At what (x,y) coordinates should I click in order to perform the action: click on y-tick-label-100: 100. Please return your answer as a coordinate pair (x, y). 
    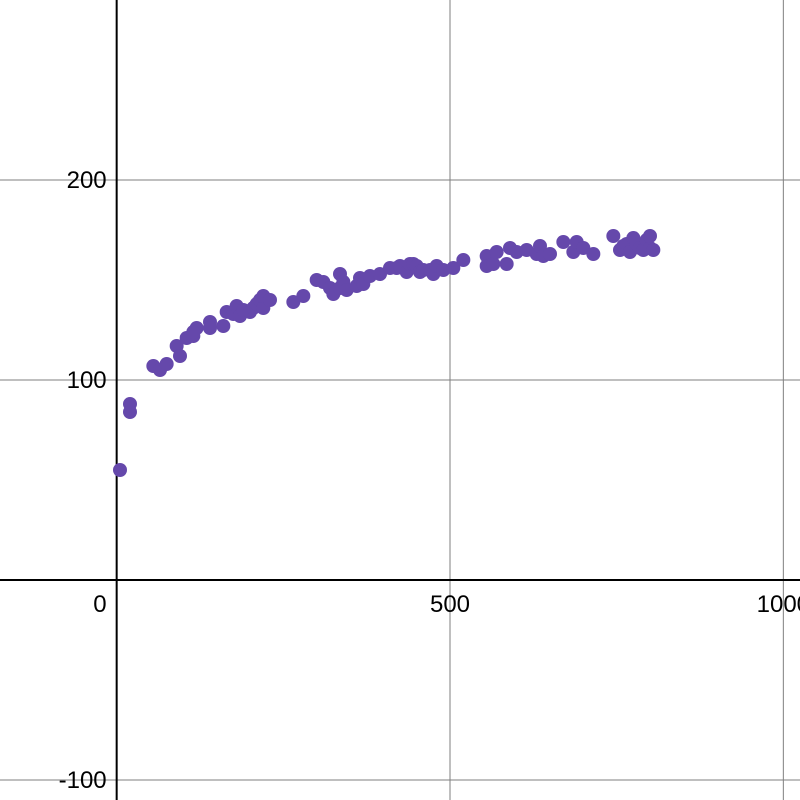
    Looking at the image, I should click on (87, 380).